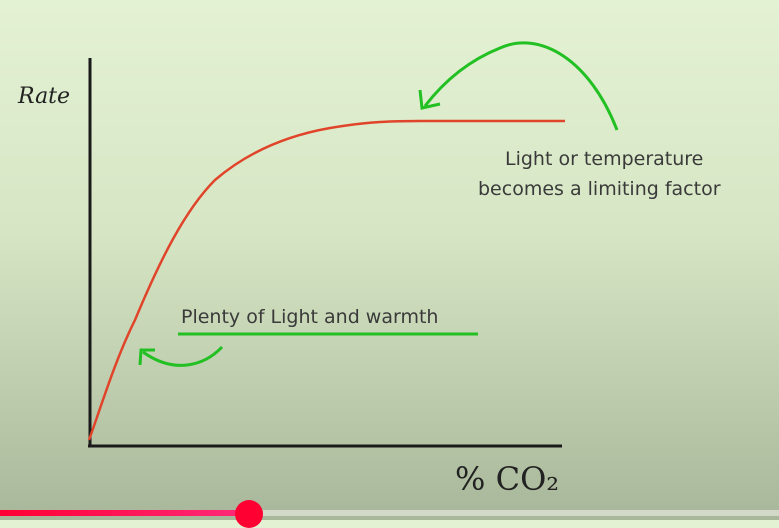 This screenshot has width=779, height=528. Describe the element at coordinates (599, 189) in the screenshot. I see `annotation-limiting-line2: becomes a limiting factor` at that location.